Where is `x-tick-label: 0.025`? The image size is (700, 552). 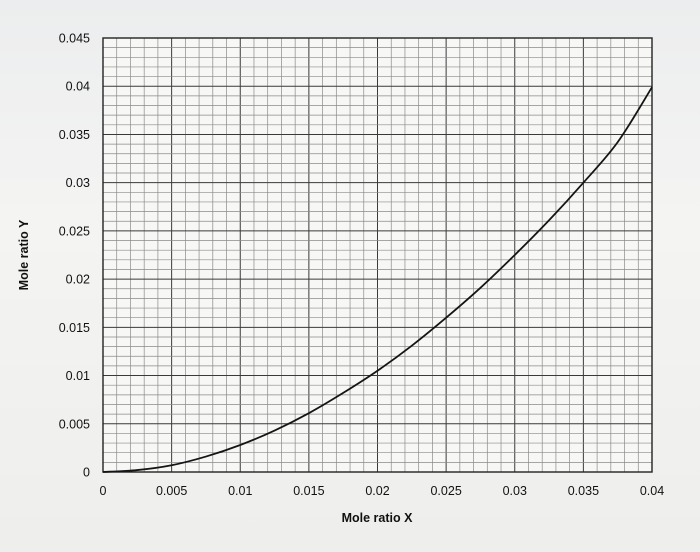 x-tick-label: 0.025 is located at coordinates (445, 491).